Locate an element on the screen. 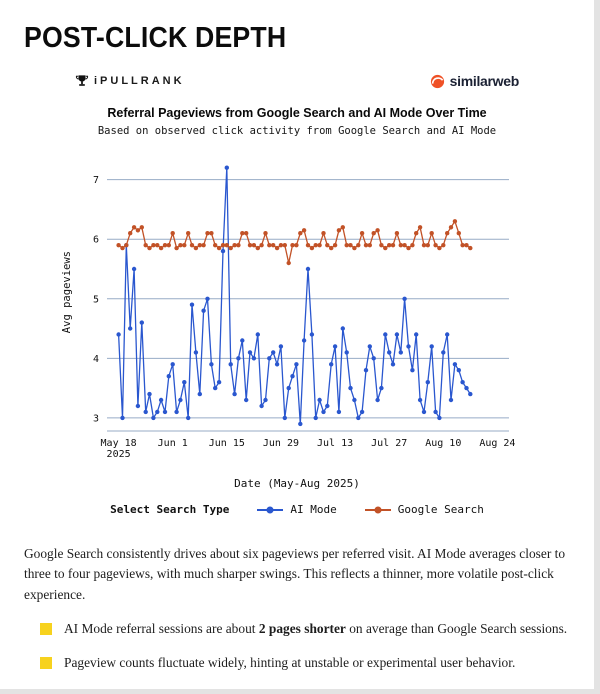 The image size is (600, 694). google-search-dot-icon is located at coordinates (378, 509).